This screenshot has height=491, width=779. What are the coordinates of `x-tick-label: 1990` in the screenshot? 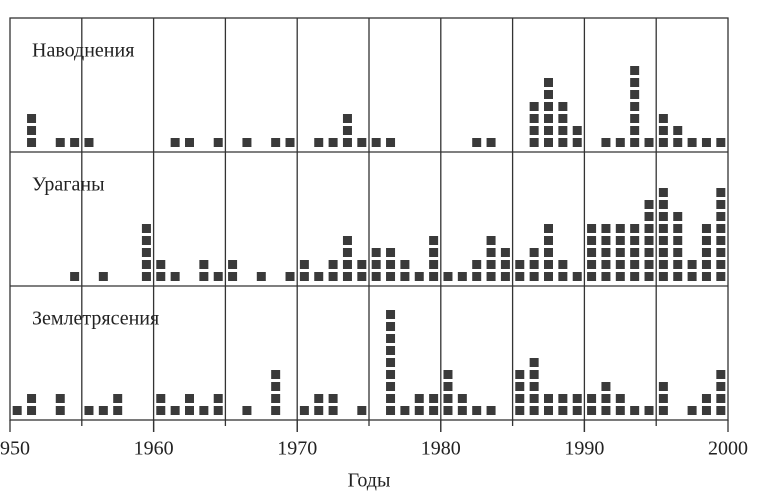 It's located at (584, 449).